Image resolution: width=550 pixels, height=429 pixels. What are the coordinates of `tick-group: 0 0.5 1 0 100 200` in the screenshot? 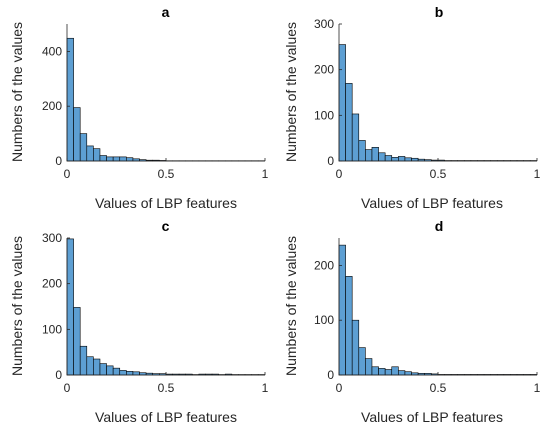 It's located at (427, 326).